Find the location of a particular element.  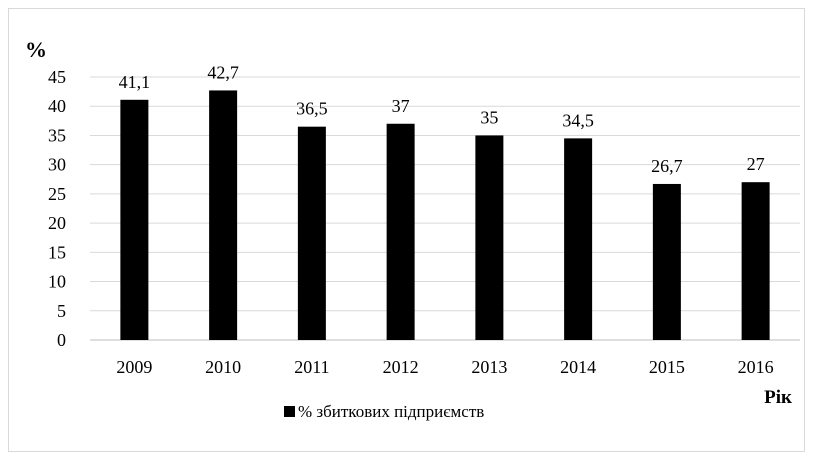

x-tick-label: 2013 is located at coordinates (489, 367).